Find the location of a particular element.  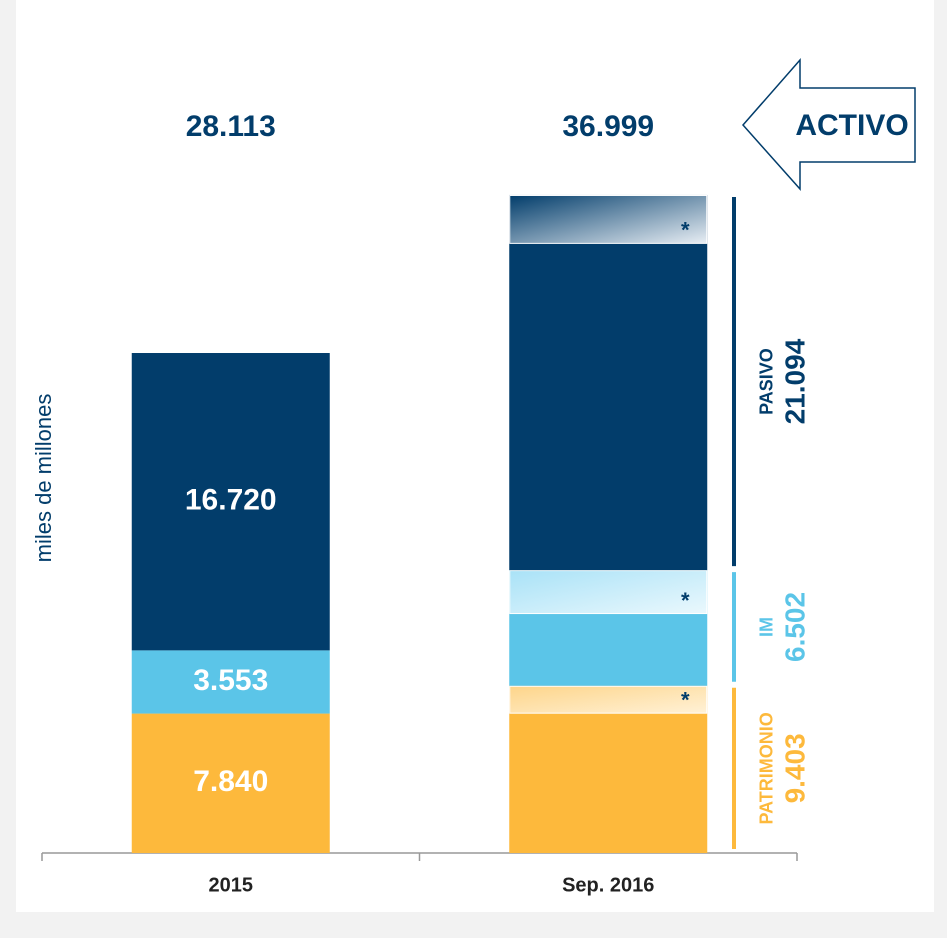

total-label: 28.113 is located at coordinates (231, 126).